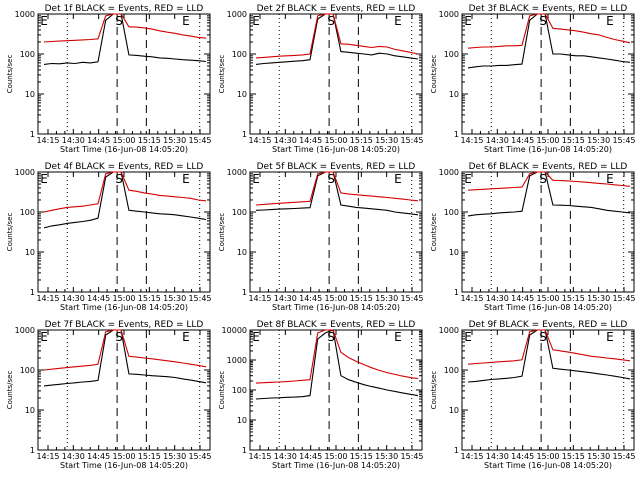  I want to click on chart-title: Det 4f BLACK = Events, RED = LLD, so click(124, 167).